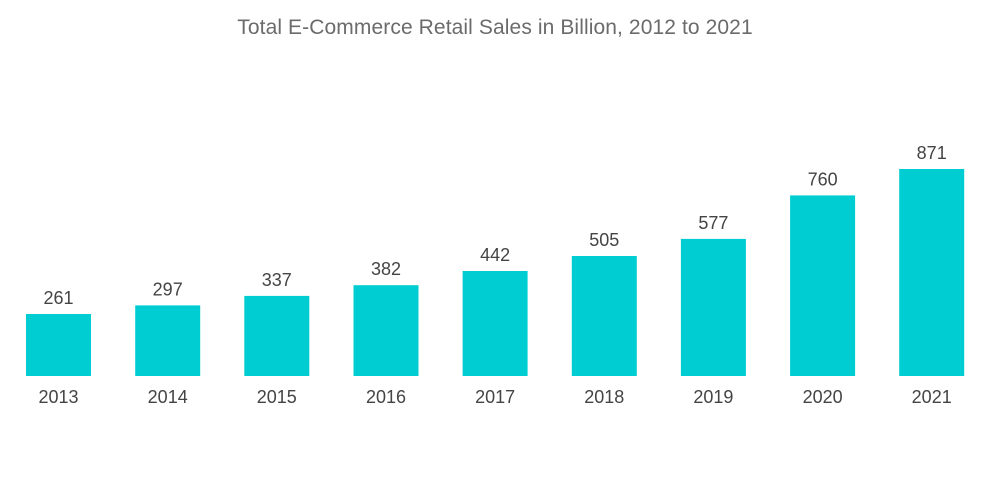 The width and height of the screenshot is (1000, 504). Describe the element at coordinates (713, 223) in the screenshot. I see `data-label-2019: 577` at that location.